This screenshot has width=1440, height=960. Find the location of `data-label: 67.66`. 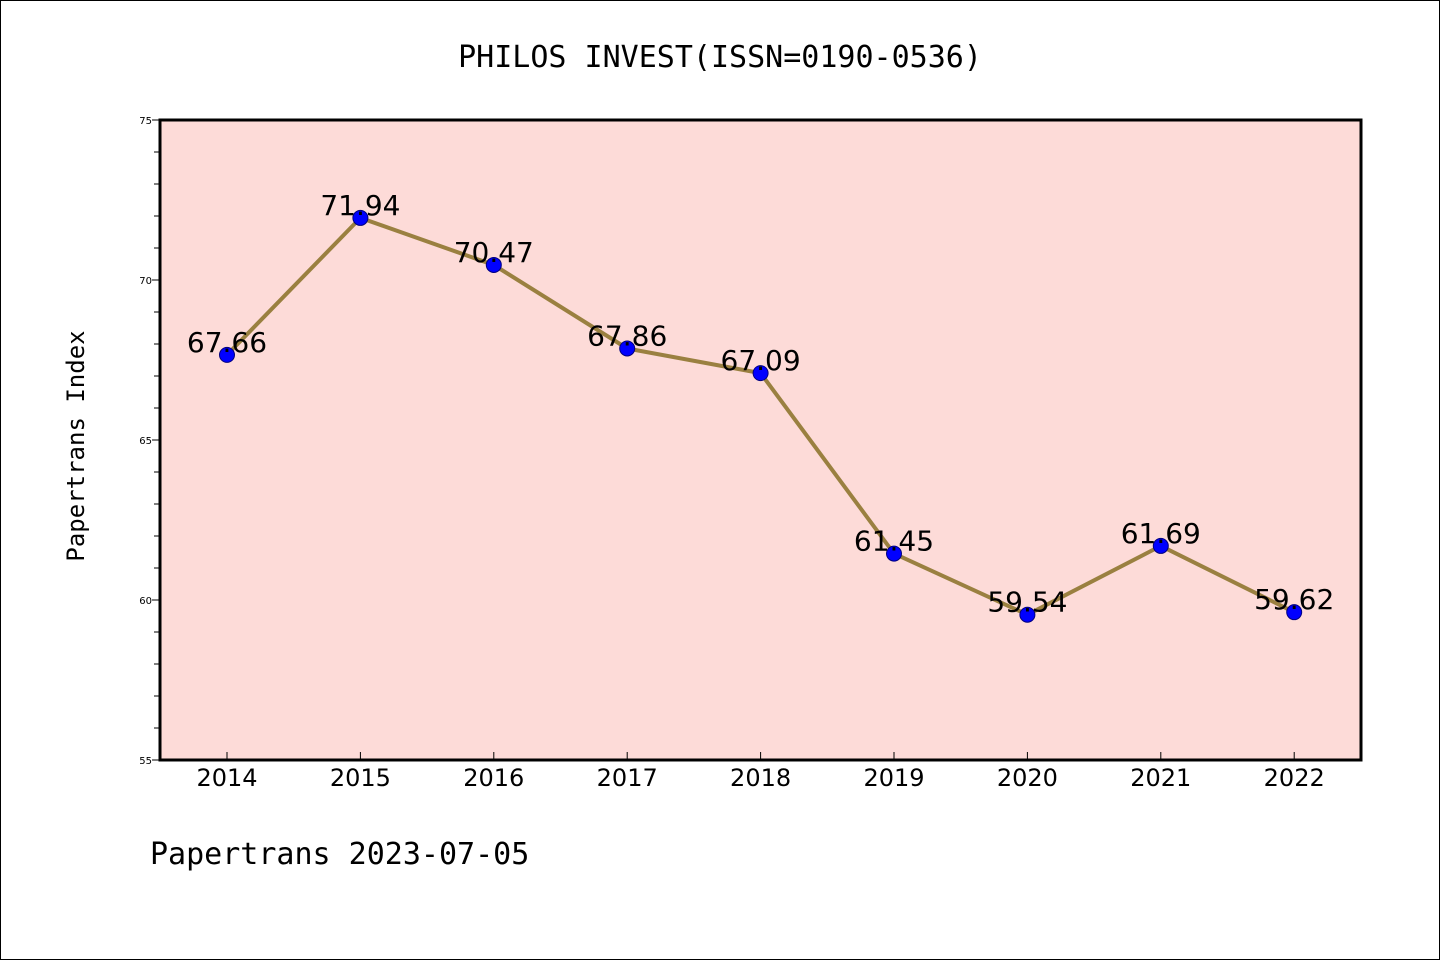

data-label: 67.66 is located at coordinates (227, 342).